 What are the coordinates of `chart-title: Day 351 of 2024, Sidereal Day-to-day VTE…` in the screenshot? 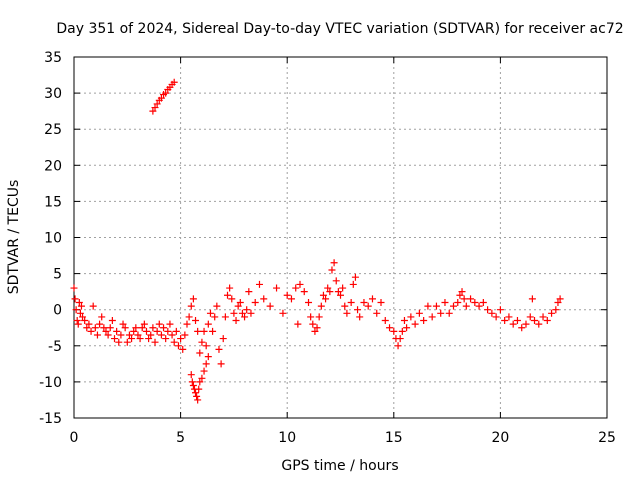 It's located at (339, 29).